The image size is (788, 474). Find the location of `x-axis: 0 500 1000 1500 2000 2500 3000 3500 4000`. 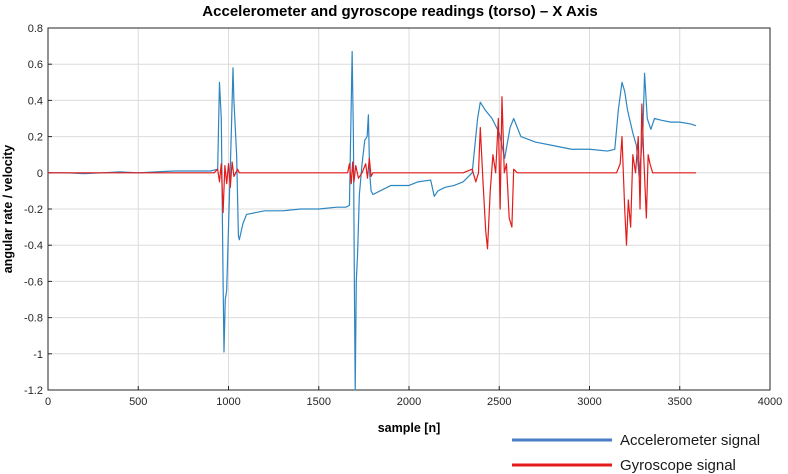

x-axis: 0 500 1000 1500 2000 2500 3000 3500 4000 is located at coordinates (413, 397).